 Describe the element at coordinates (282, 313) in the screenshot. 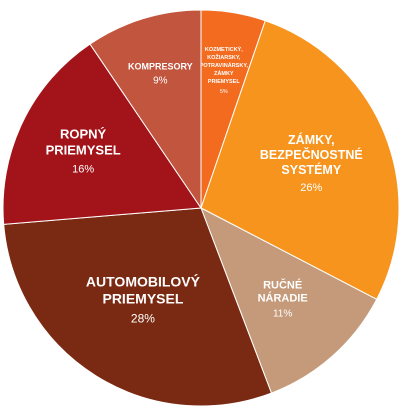

I see `slice-value-label: 11%` at that location.